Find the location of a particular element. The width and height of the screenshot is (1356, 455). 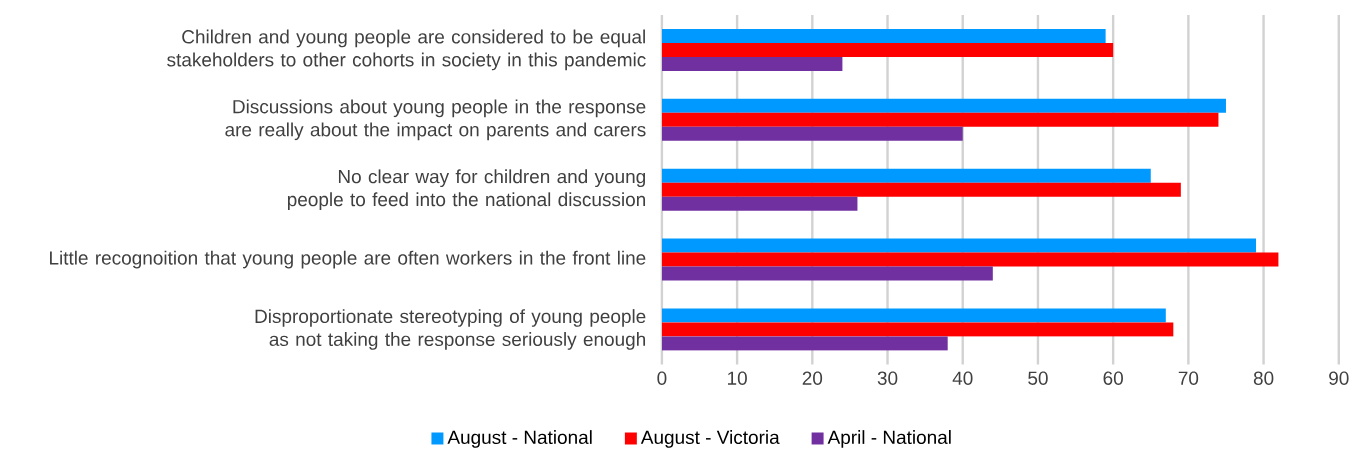

y-tick-label: Little recognoition that young people are often workers in the front line is located at coordinates (348, 259).